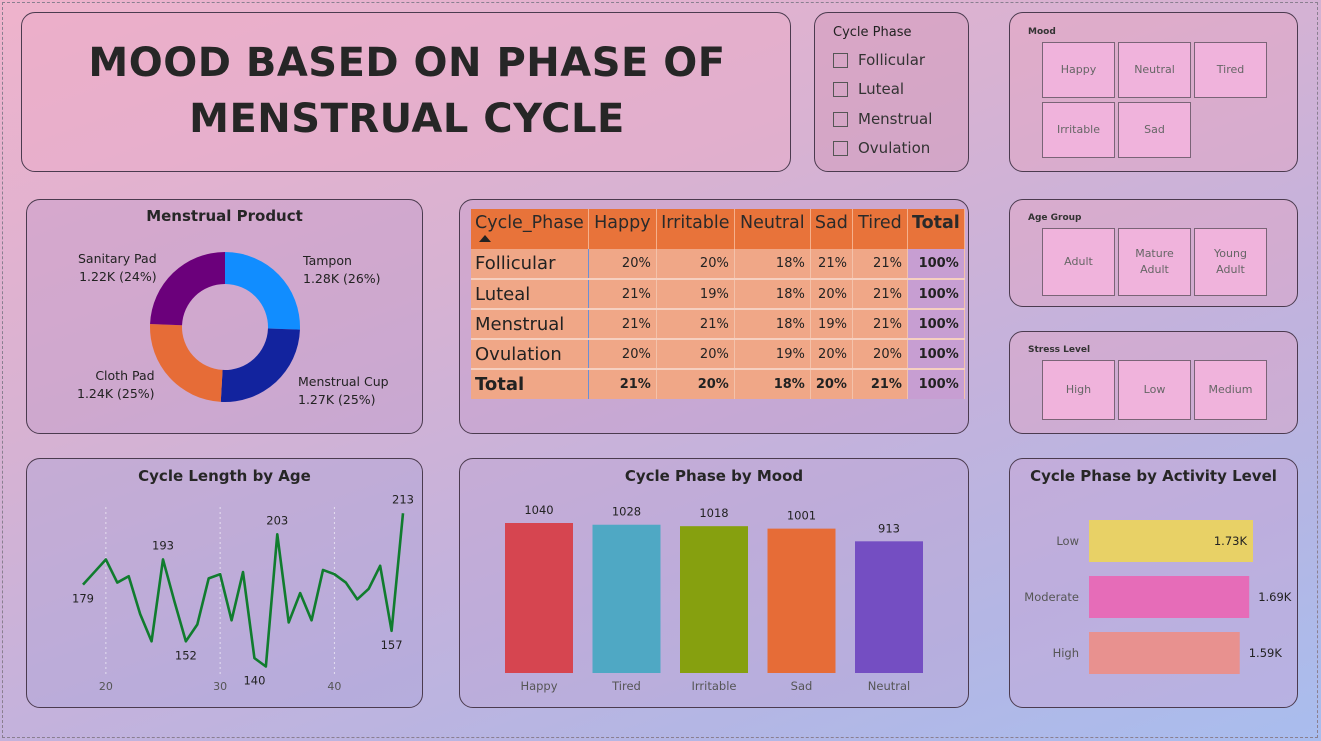  I want to click on cycle-length-line, so click(243, 590).